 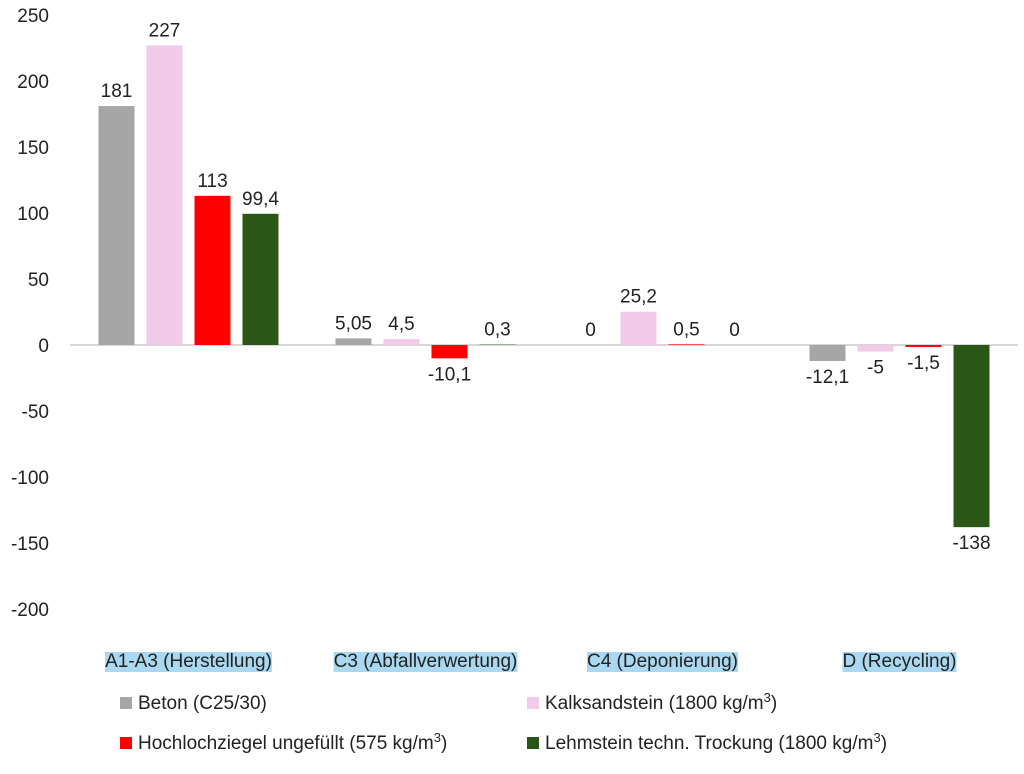 What do you see at coordinates (33, 214) in the screenshot?
I see `y-tick-label: 100` at bounding box center [33, 214].